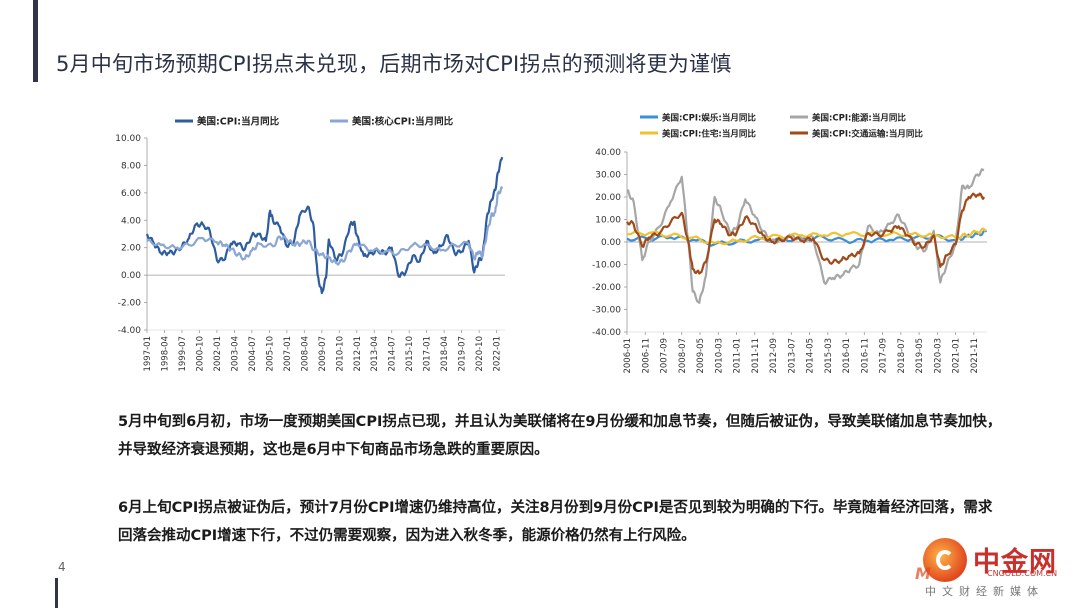 The image size is (1080, 608). I want to click on x-tick-label: 2006-01, so click(628, 356).